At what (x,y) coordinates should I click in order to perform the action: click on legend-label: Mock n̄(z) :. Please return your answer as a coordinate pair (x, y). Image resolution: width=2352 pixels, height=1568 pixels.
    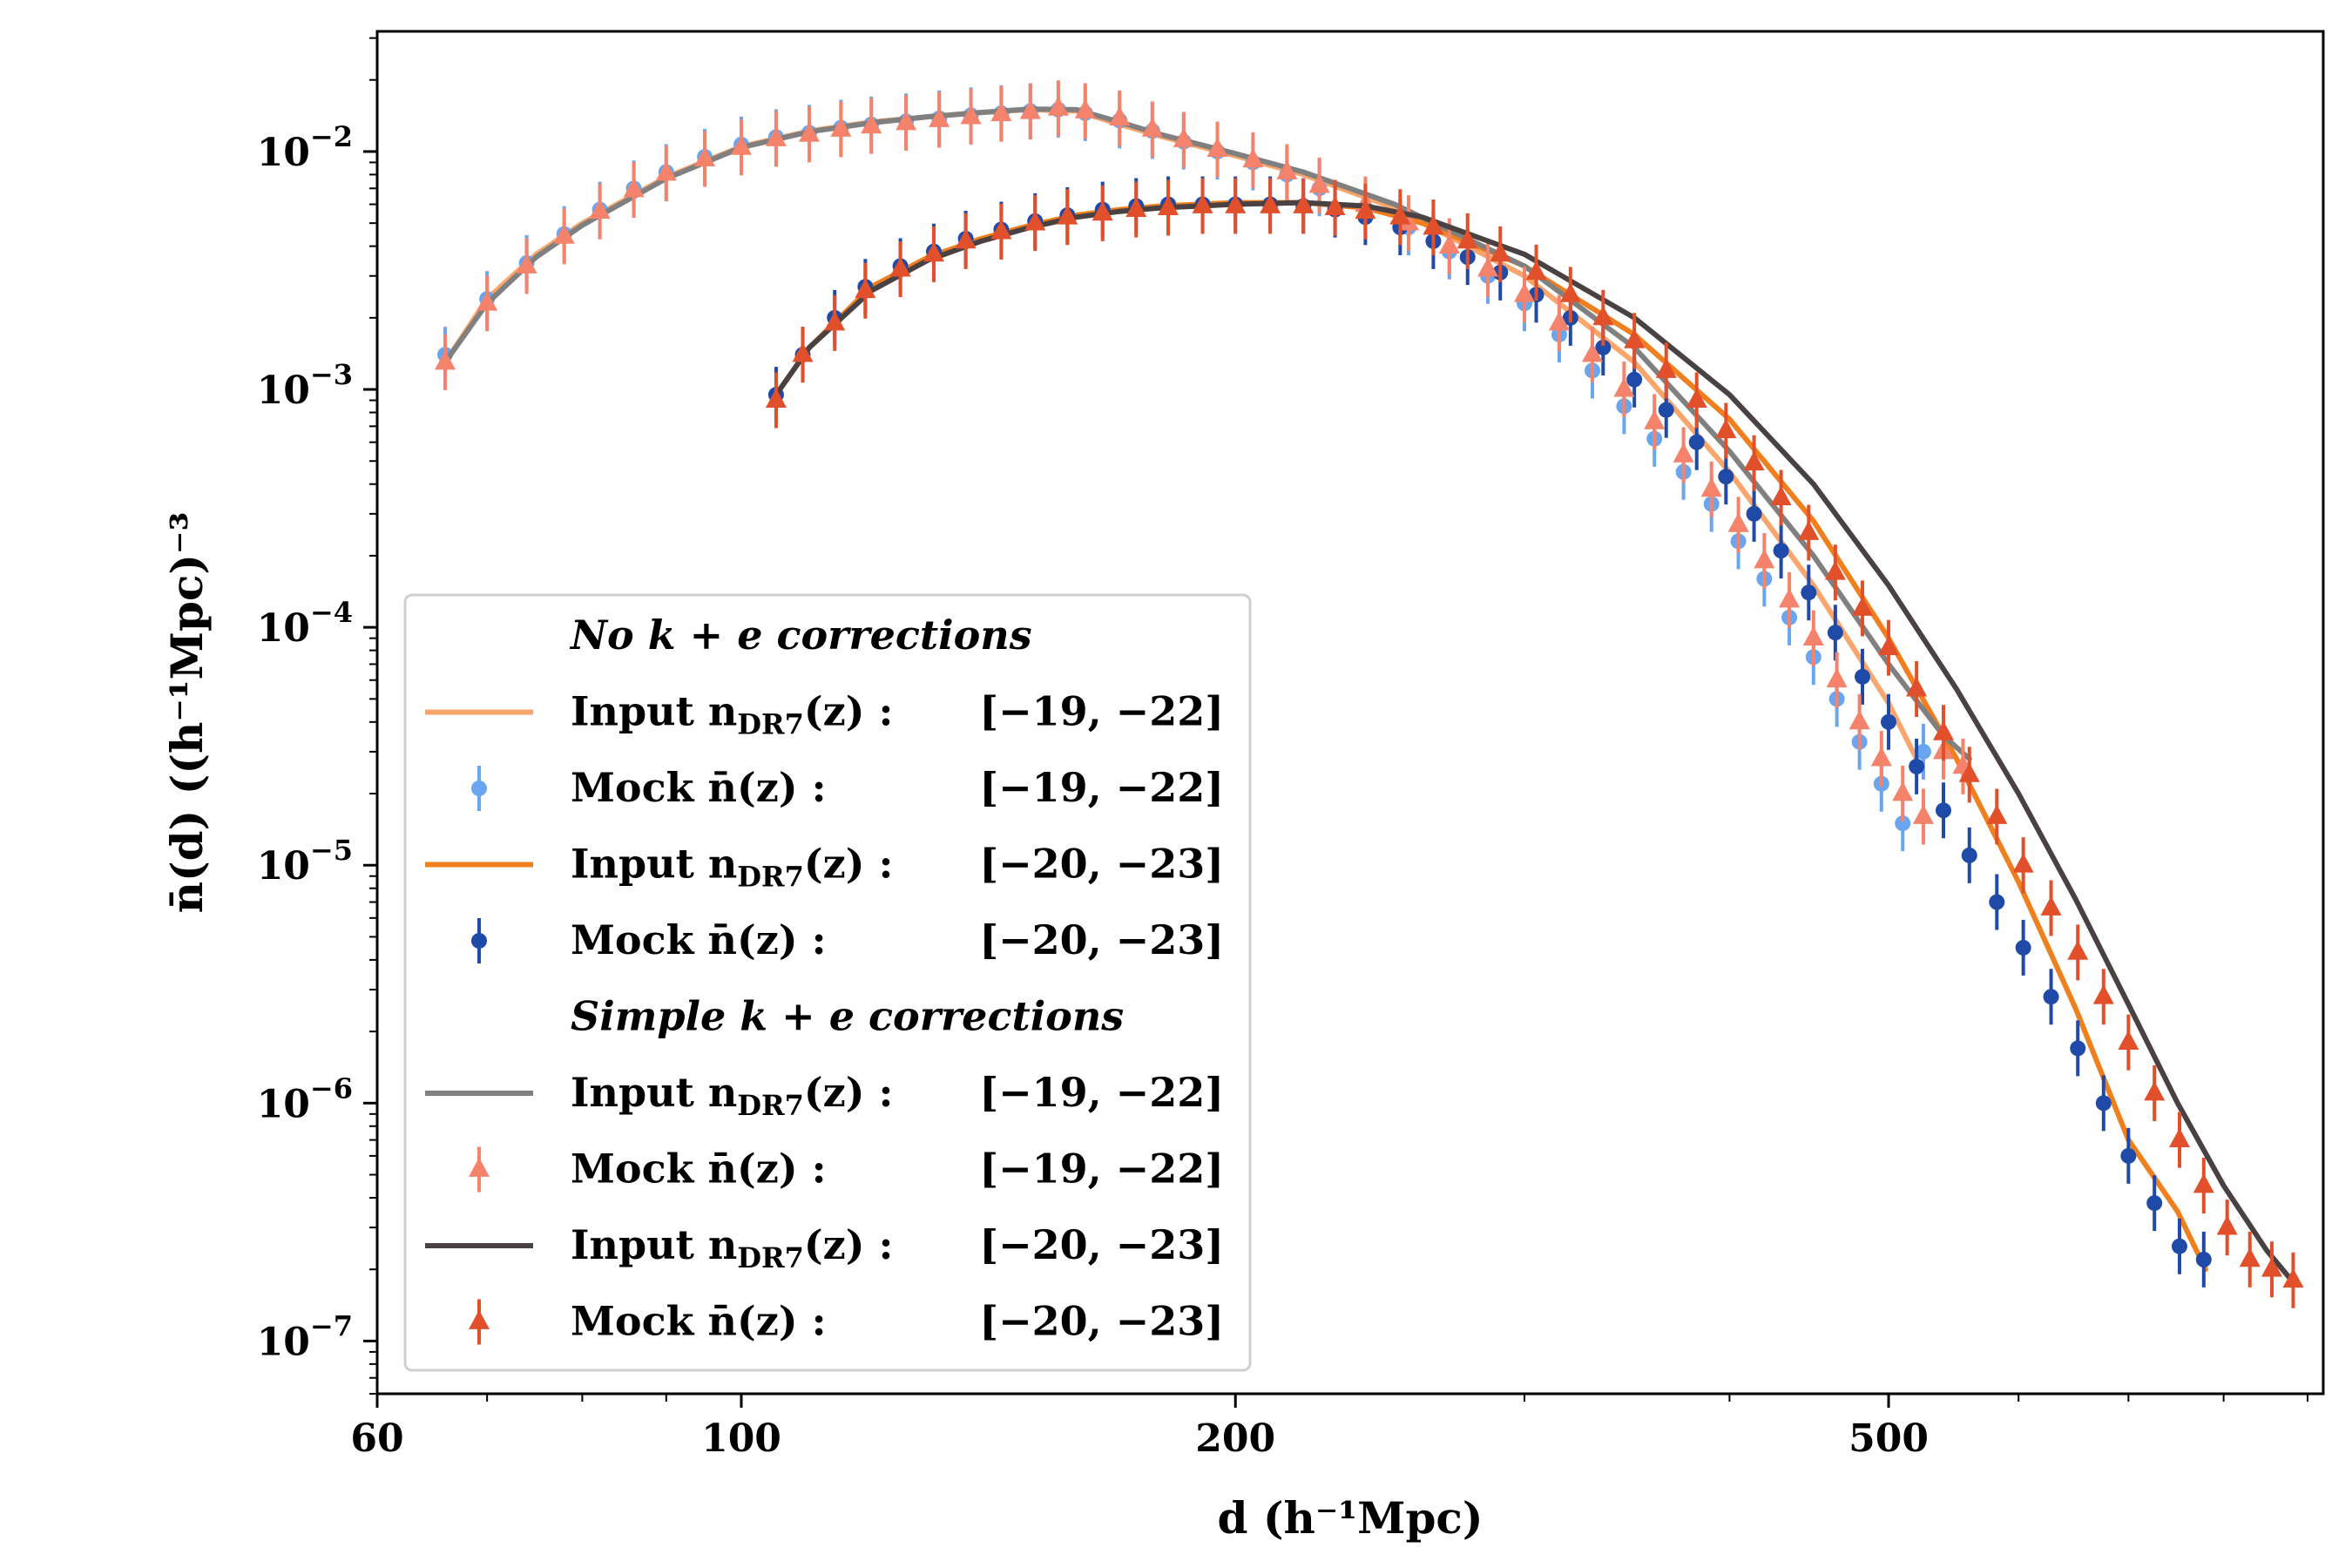
    Looking at the image, I should click on (699, 787).